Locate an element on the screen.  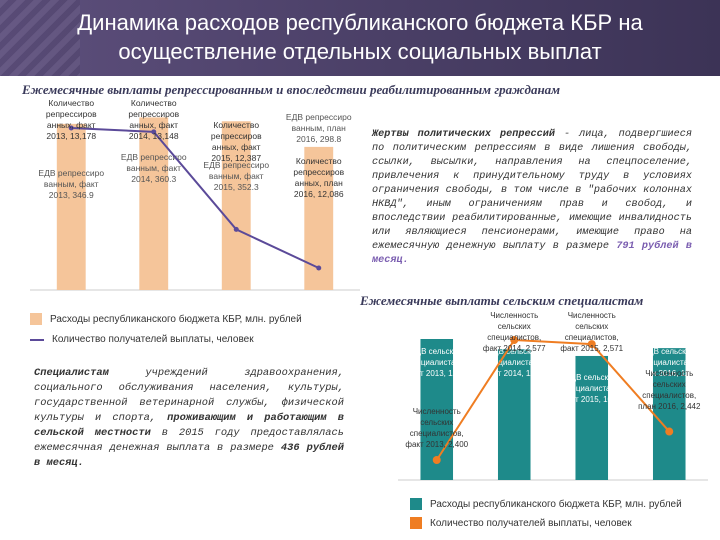
legend-label-recipients: Количество получателей выплаты, человек is located at coordinates (153, 339).